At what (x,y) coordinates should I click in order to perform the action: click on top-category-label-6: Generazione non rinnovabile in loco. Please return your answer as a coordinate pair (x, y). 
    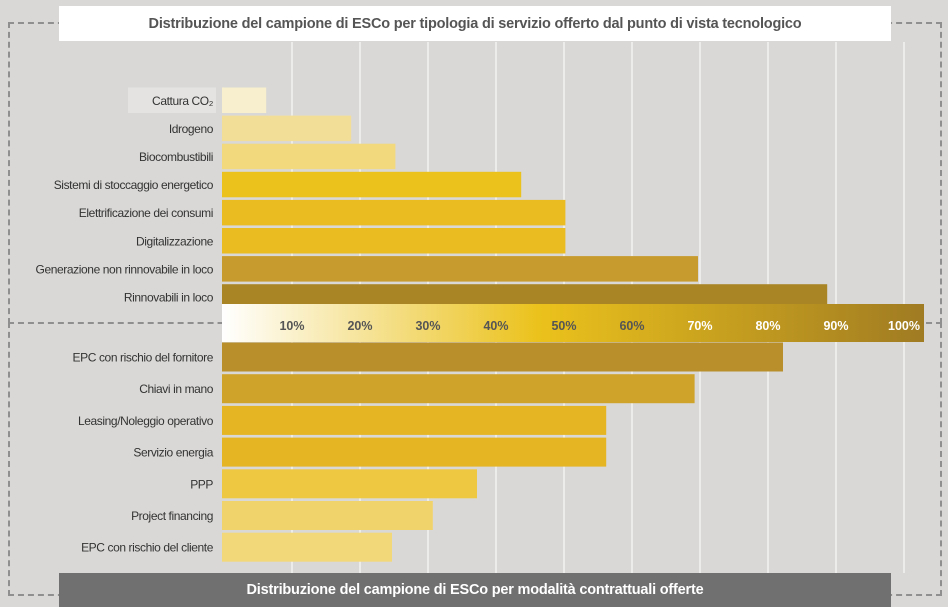
    Looking at the image, I should click on (125, 269).